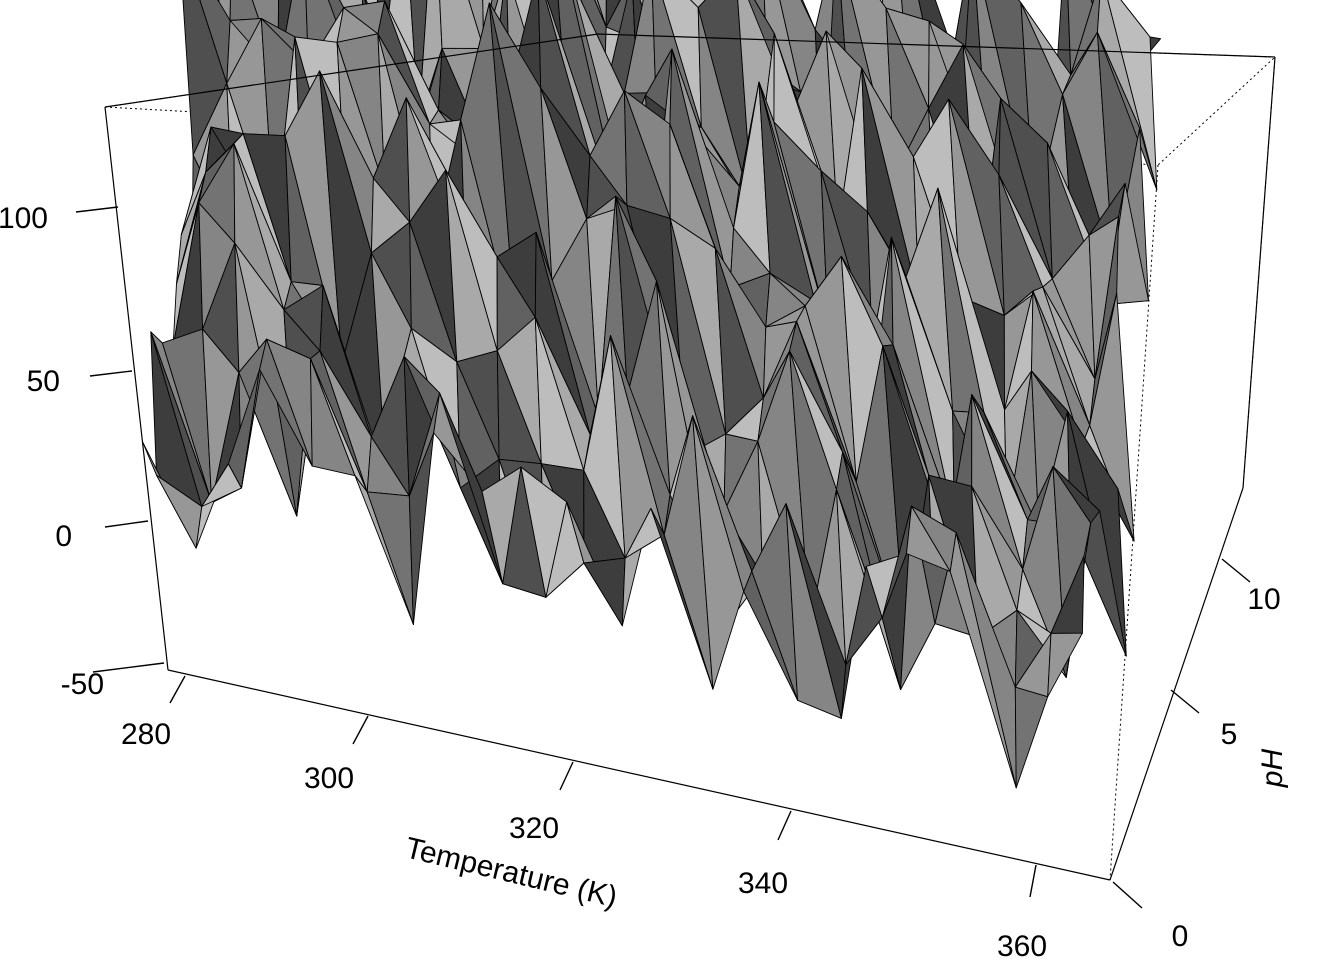 The width and height of the screenshot is (1344, 960). Describe the element at coordinates (136, 388) in the screenshot. I see `box-left-vertical` at that location.